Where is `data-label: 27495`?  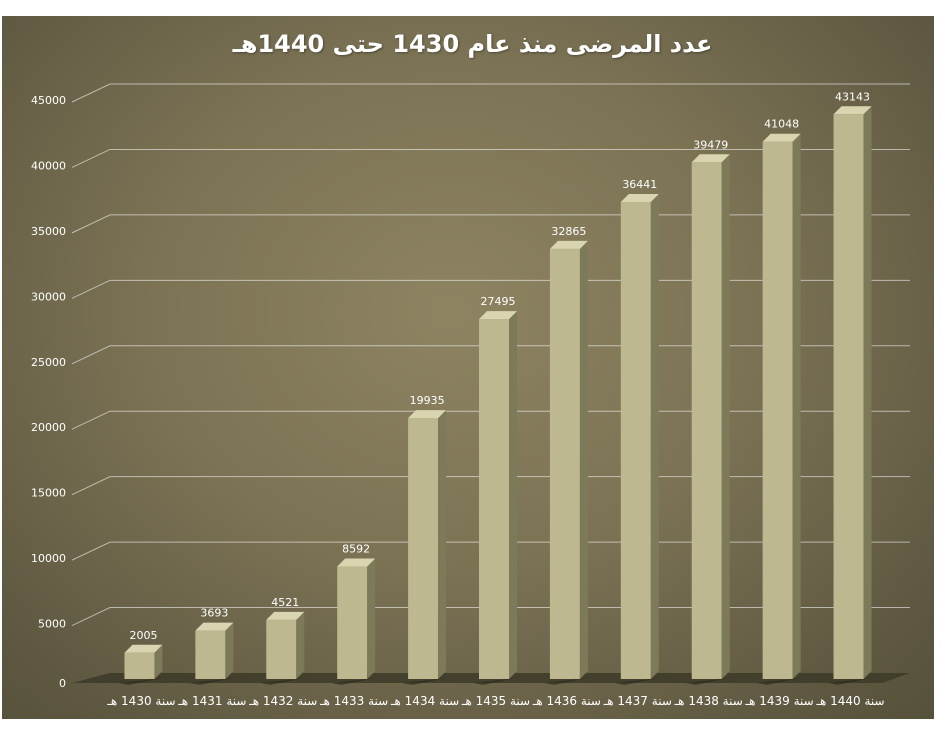
data-label: 27495 is located at coordinates (498, 301).